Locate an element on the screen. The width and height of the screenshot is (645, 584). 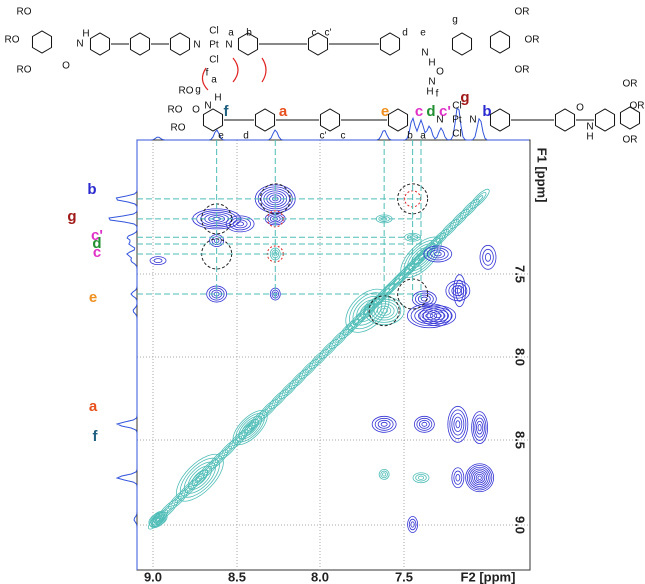
x-tick-label: 8.5 is located at coordinates (237, 576).